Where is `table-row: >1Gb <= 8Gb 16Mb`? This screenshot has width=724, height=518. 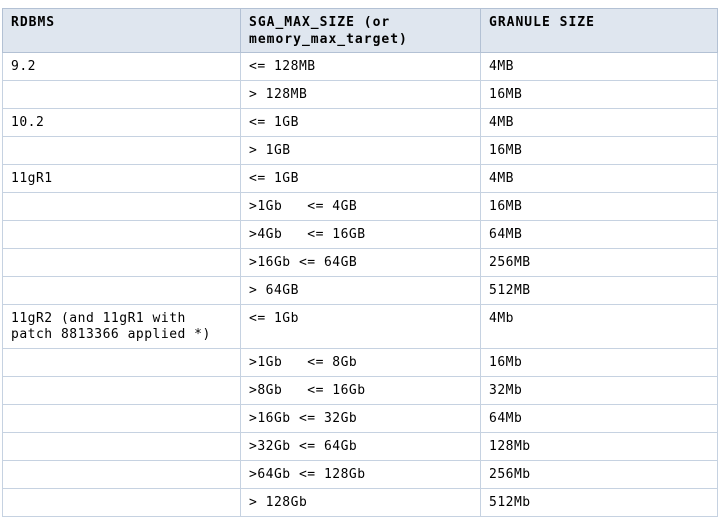
table-row: >1Gb <= 8Gb 16Mb is located at coordinates (360, 362).